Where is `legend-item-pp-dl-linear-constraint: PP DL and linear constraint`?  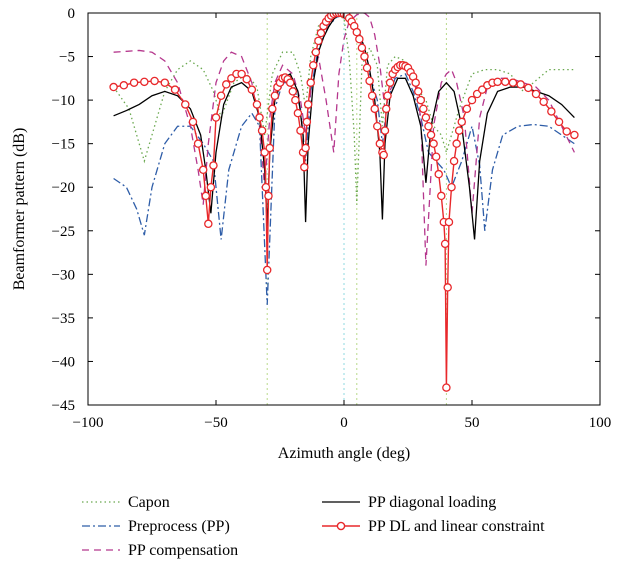
legend-item-pp-dl-linear-constraint: PP DL and linear constraint is located at coordinates (433, 526).